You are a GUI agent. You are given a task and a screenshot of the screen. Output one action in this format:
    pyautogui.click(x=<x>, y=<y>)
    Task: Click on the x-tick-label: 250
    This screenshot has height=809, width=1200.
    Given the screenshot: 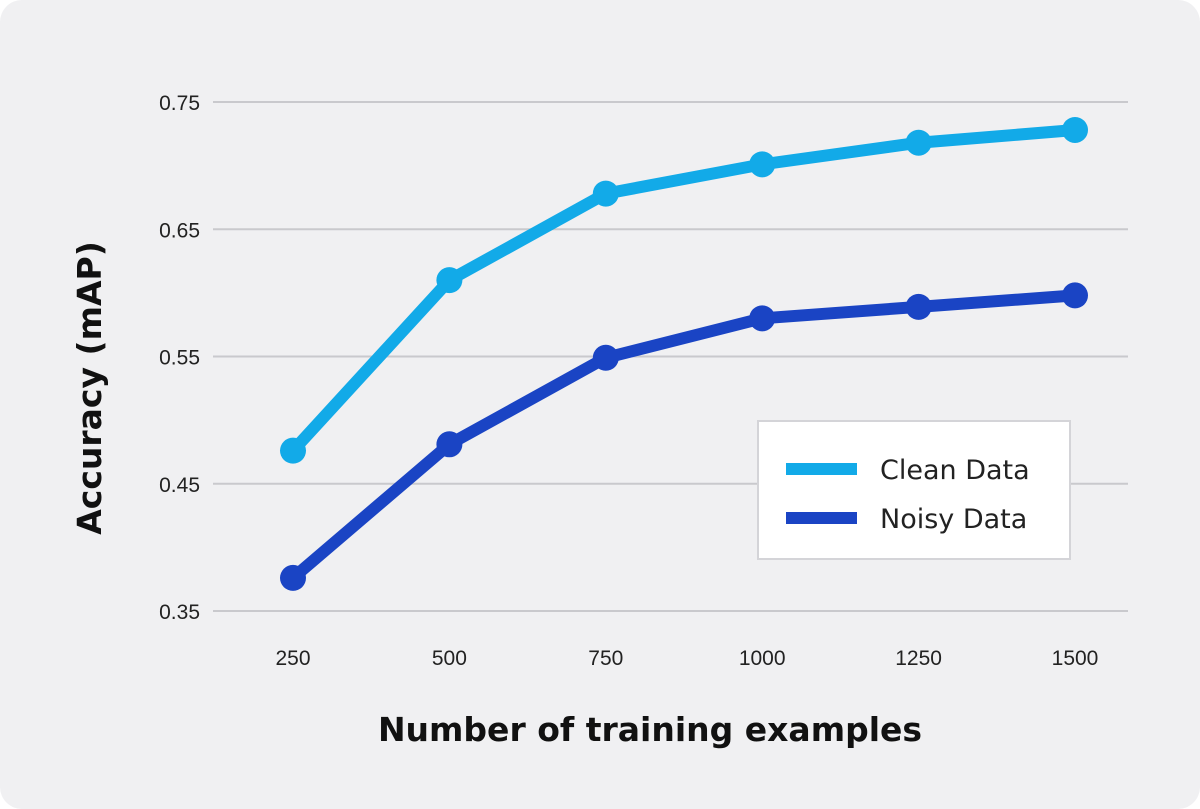 What is the action you would take?
    pyautogui.click(x=292, y=658)
    